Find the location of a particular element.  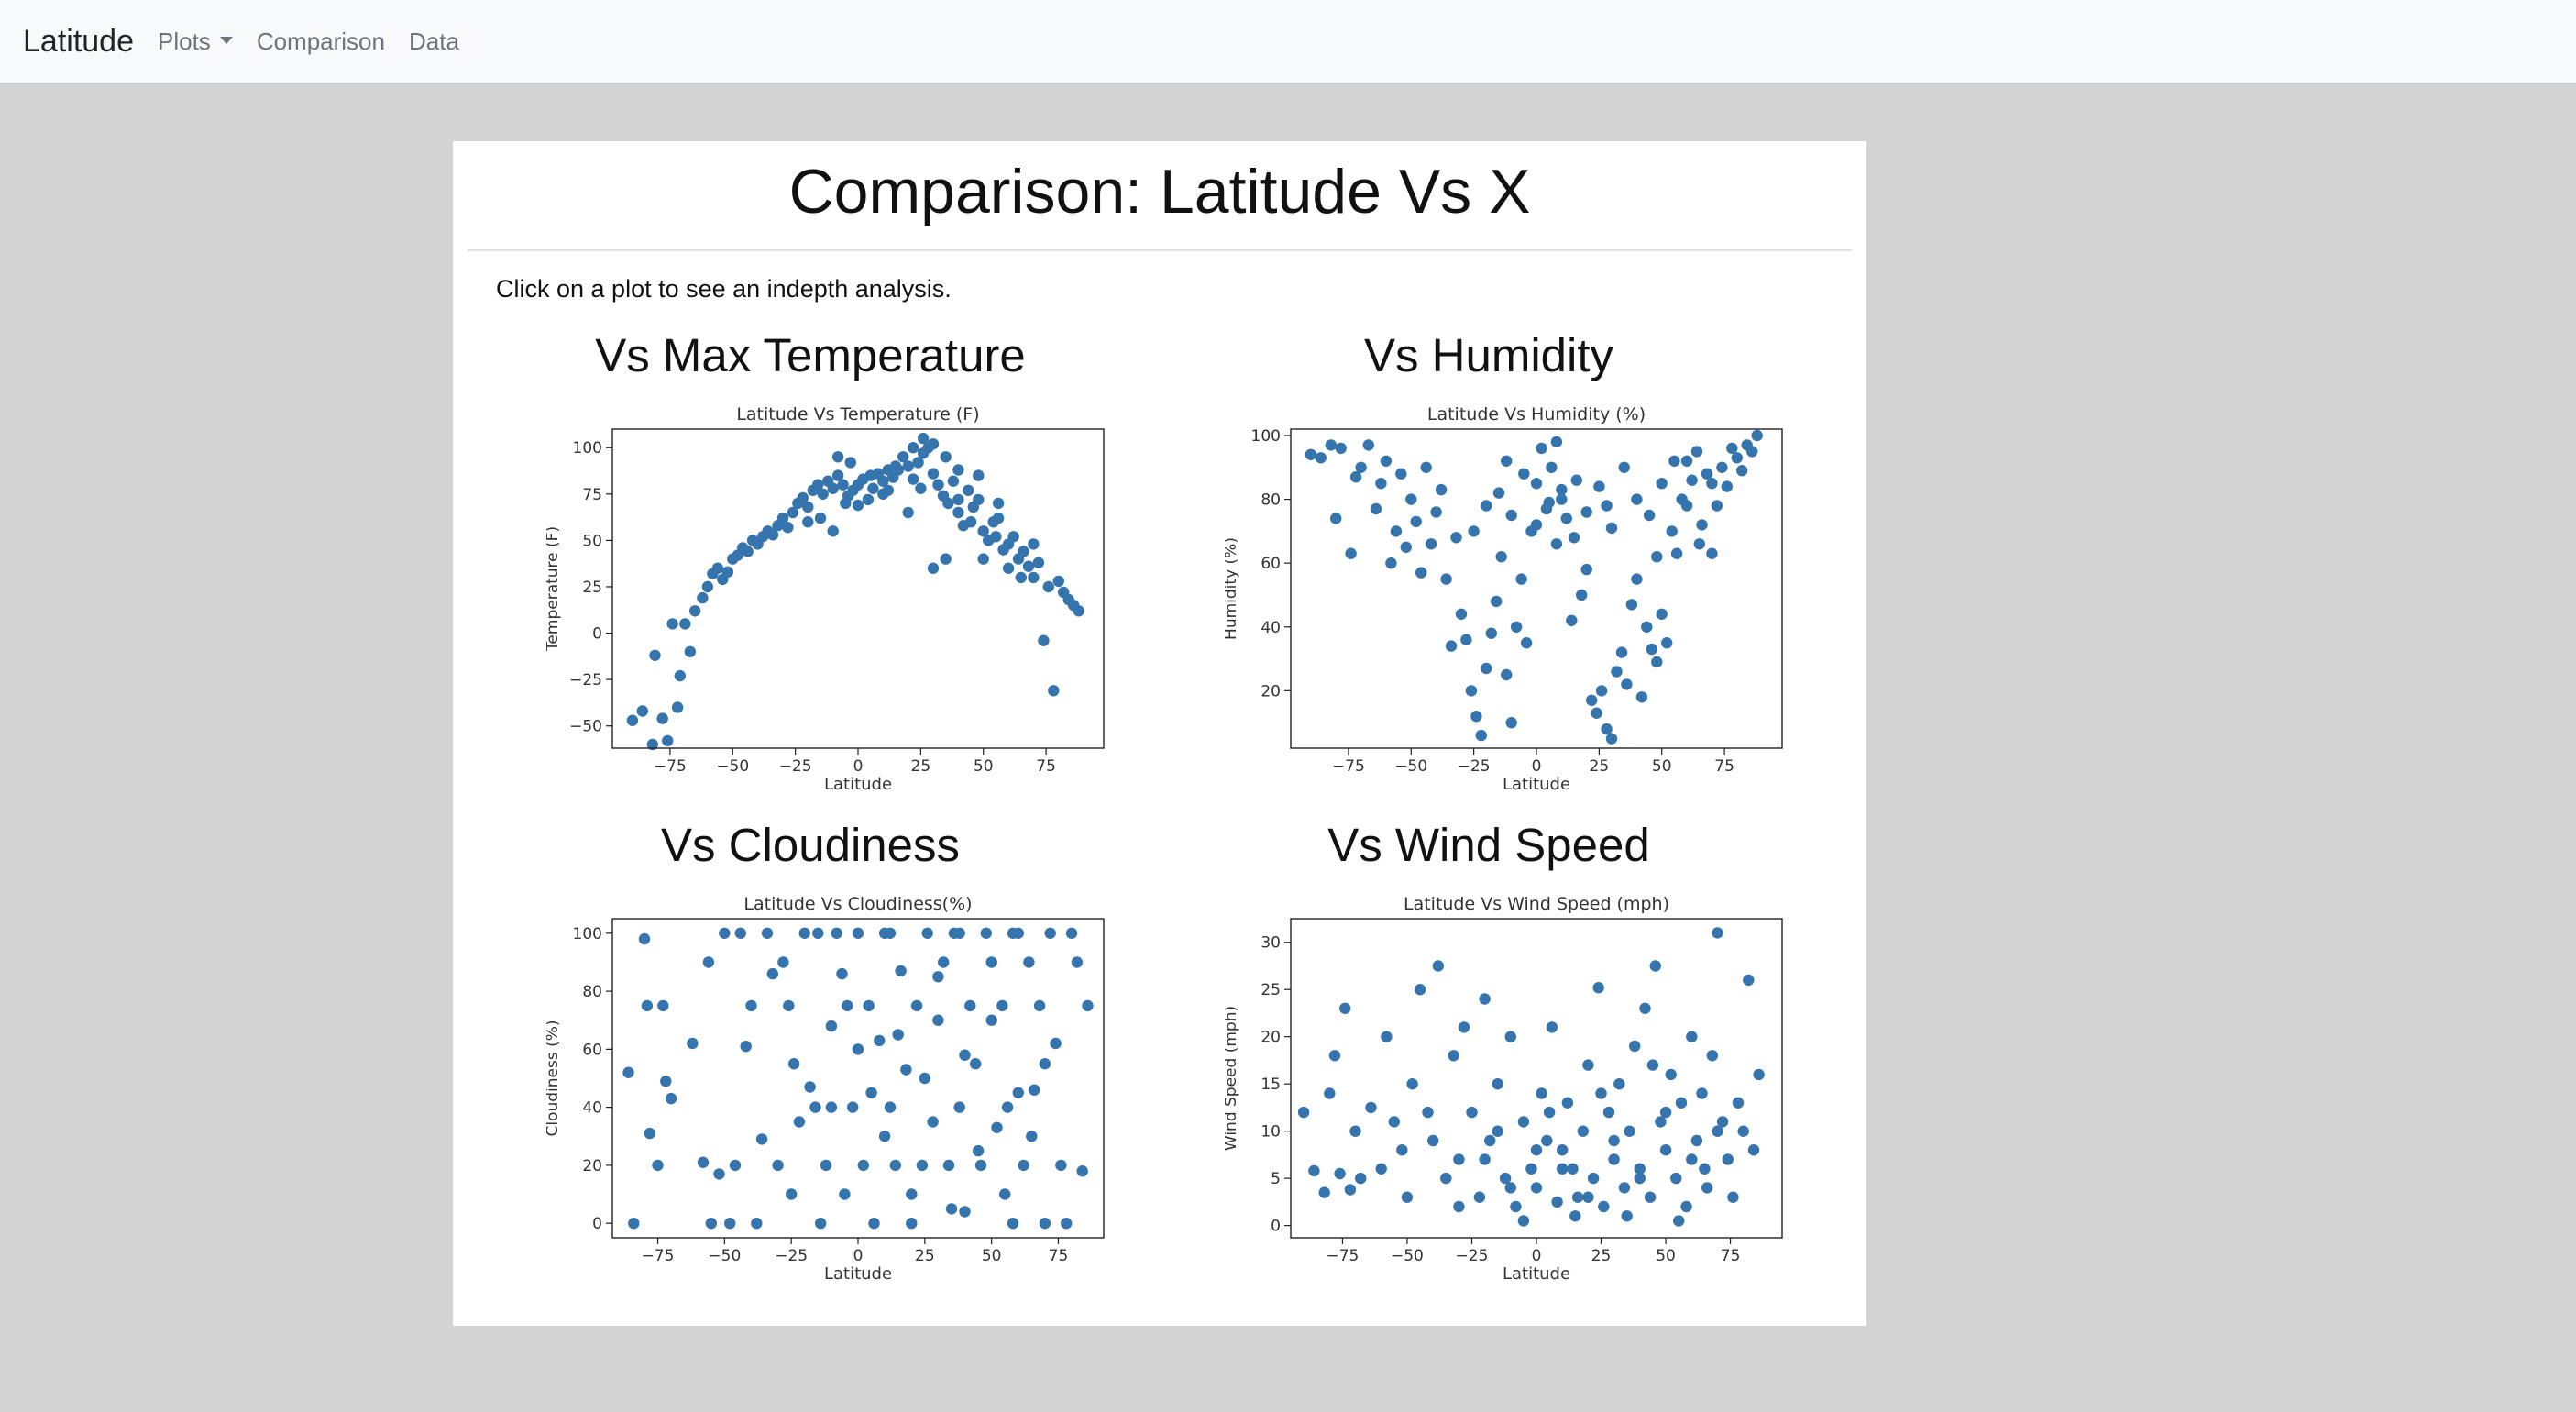

nav-comparison-link: Comparison is located at coordinates (321, 41).